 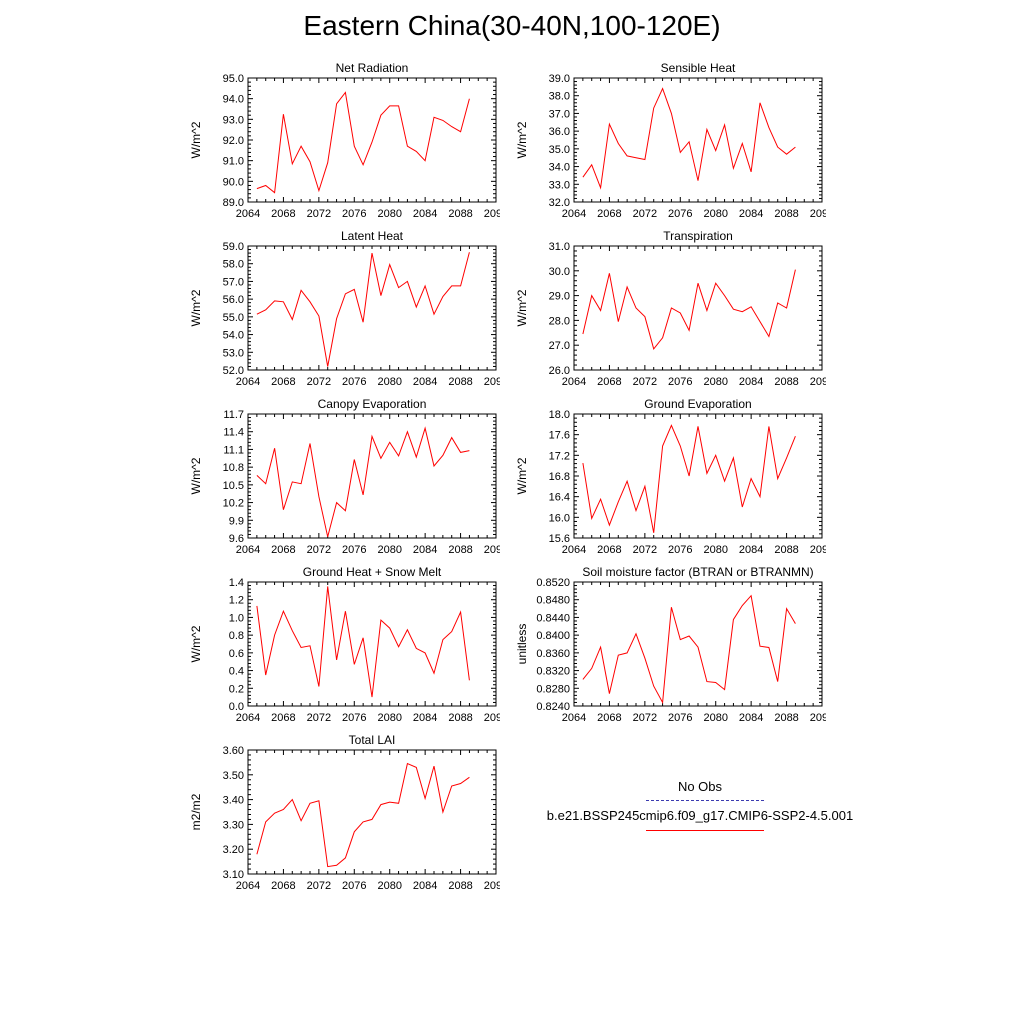 What do you see at coordinates (233, 120) in the screenshot?
I see `y-tick-label: 93.0` at bounding box center [233, 120].